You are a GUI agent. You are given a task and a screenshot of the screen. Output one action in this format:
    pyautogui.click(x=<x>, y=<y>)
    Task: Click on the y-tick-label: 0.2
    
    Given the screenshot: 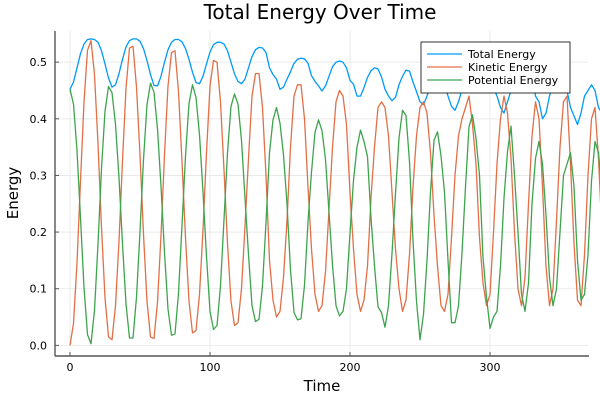 What is the action you would take?
    pyautogui.click(x=39, y=232)
    